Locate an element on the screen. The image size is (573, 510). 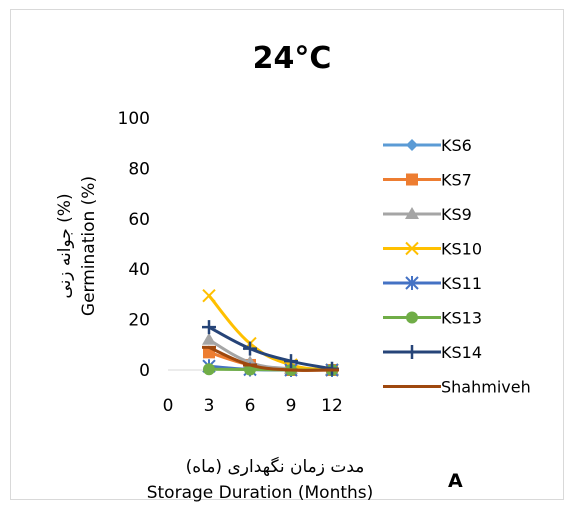
series-shahmiveh is located at coordinates (270, 358).